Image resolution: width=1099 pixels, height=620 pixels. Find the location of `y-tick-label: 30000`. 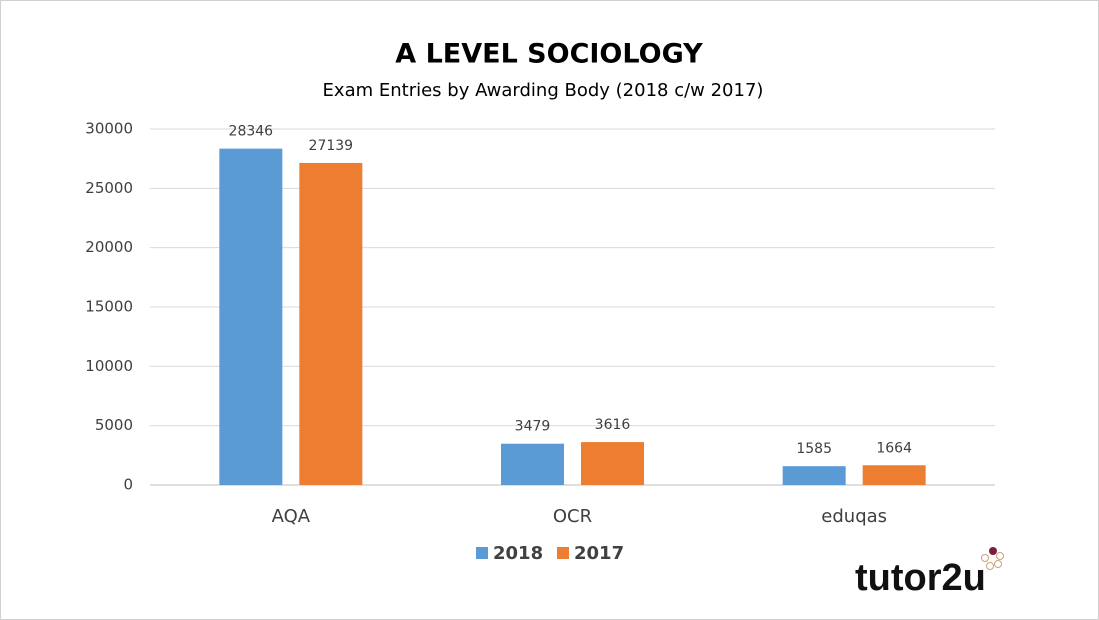

y-tick-label: 30000 is located at coordinates (109, 129).